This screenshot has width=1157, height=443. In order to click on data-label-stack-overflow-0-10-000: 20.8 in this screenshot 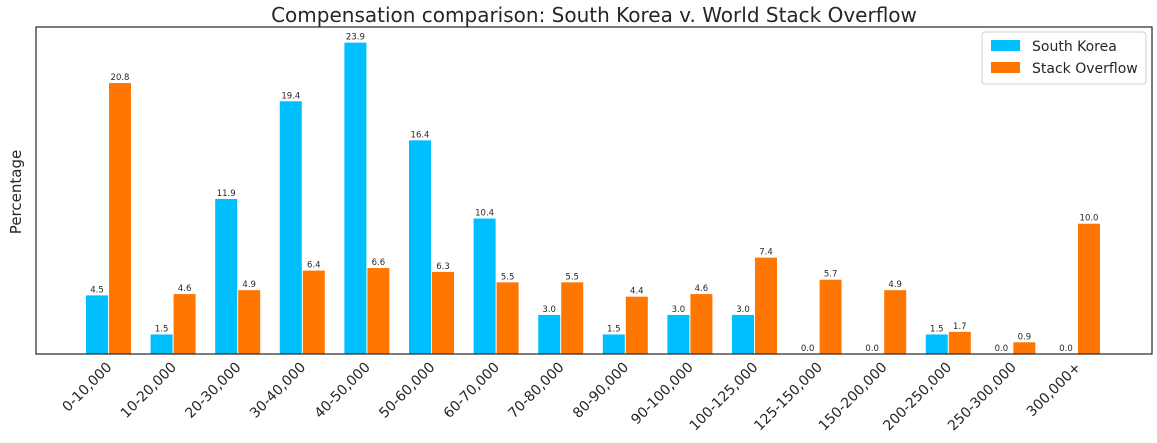, I will do `click(120, 78)`.